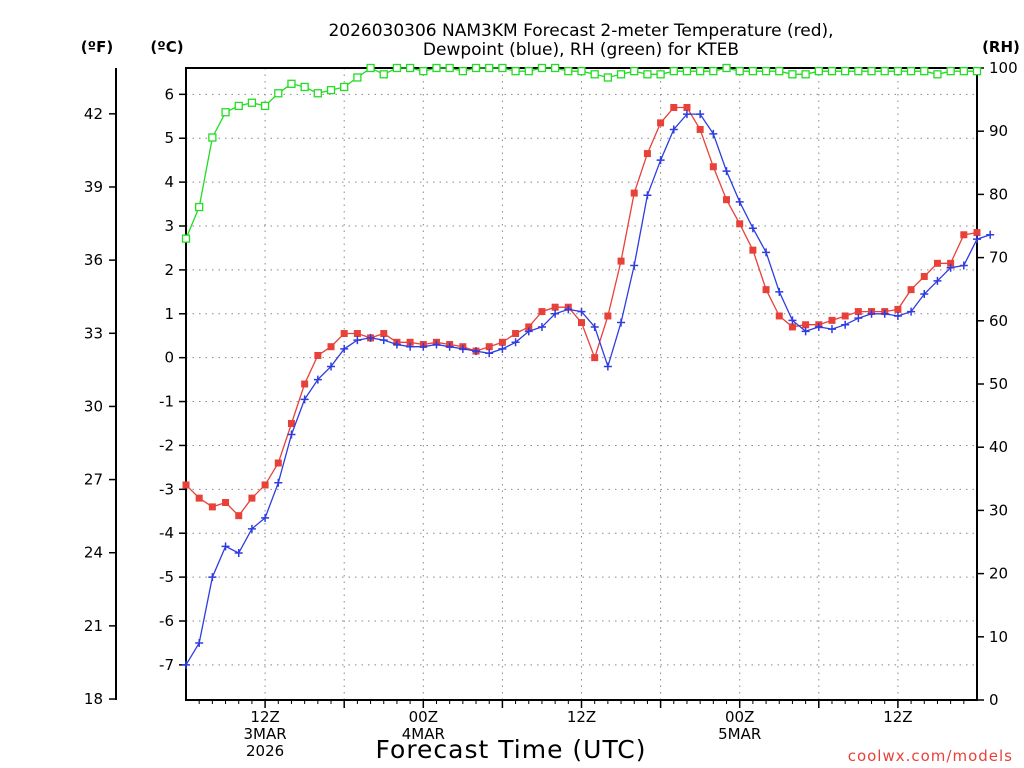  I want to click on rh-tick-label: 90, so click(998, 131).